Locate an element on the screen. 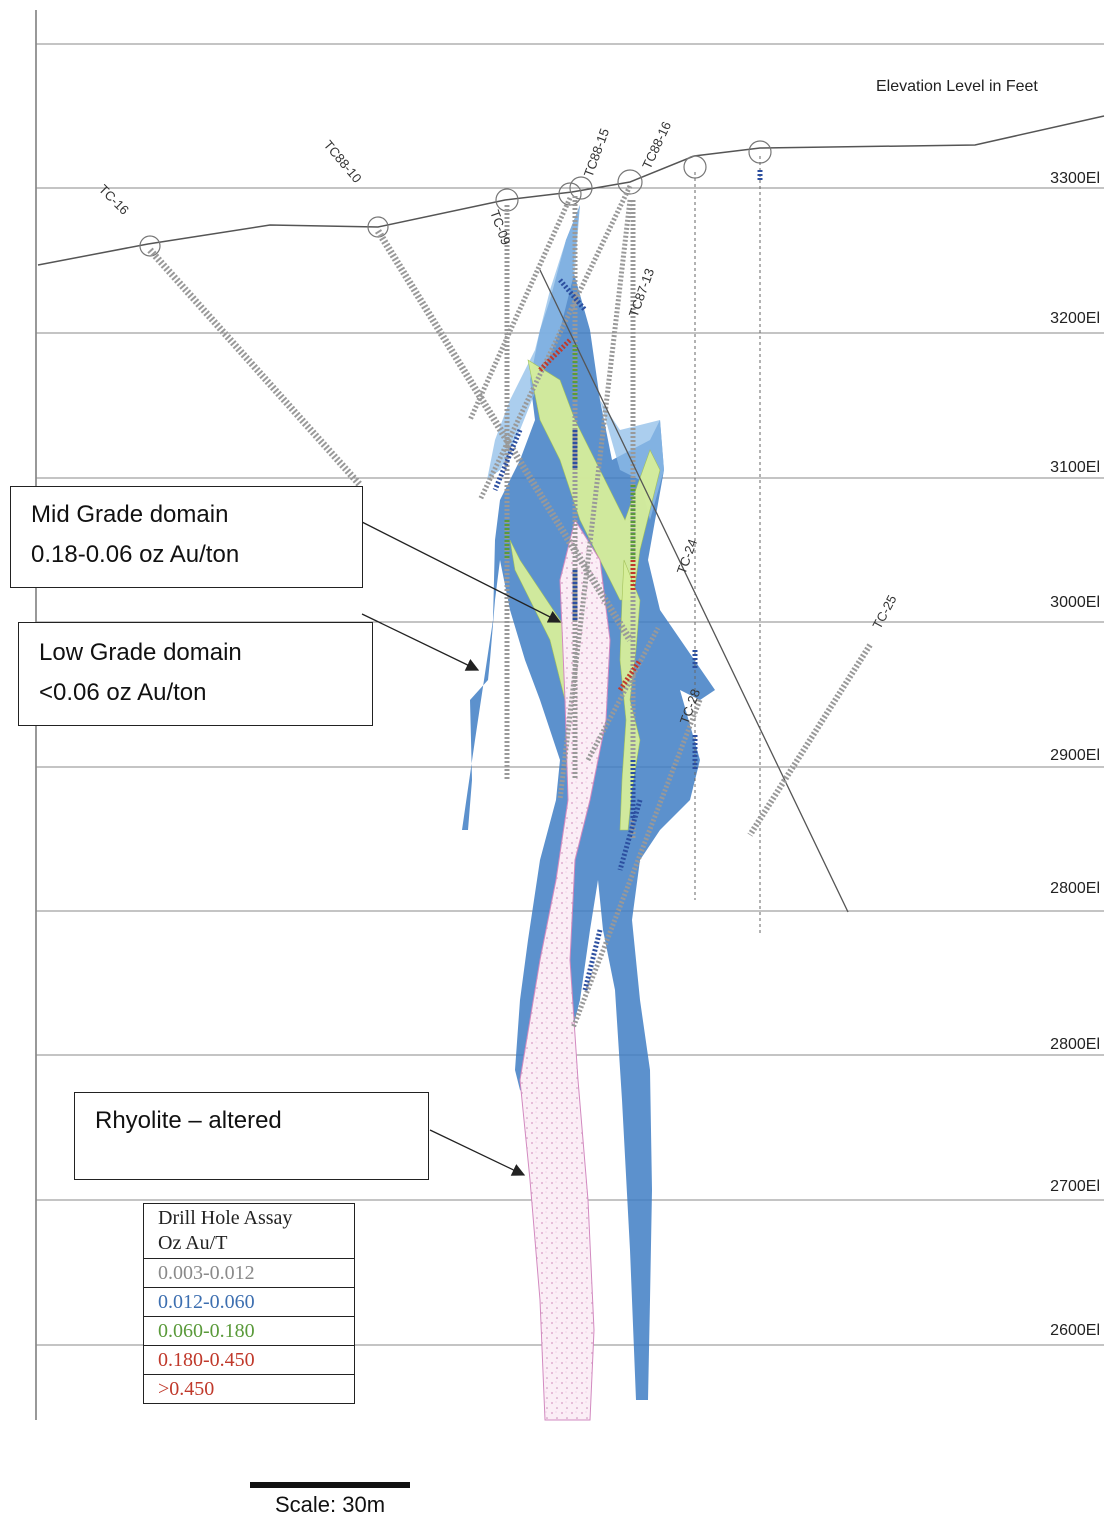 The width and height of the screenshot is (1107, 1524). elev-label: 2900El is located at coordinates (1075, 755).